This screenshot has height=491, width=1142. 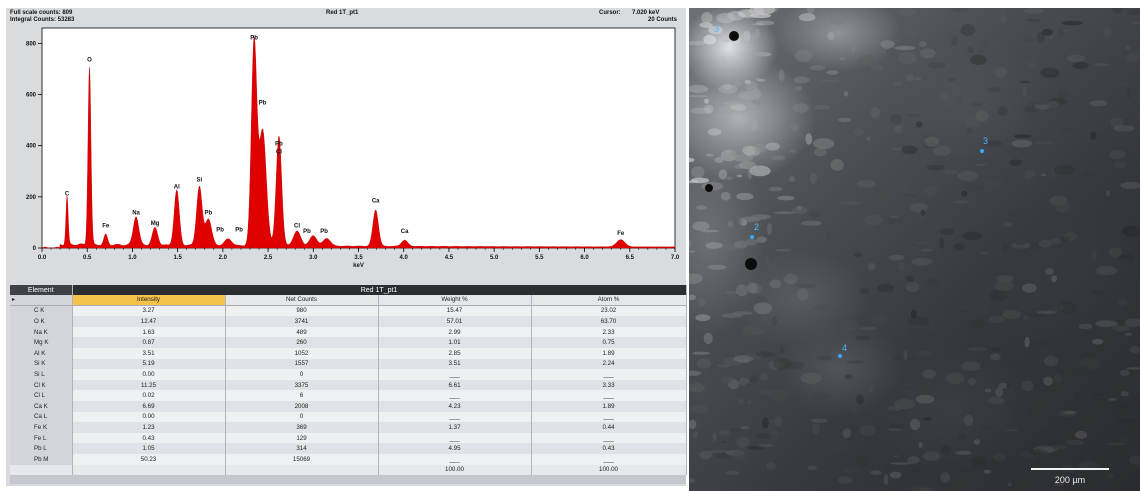 What do you see at coordinates (609, 385) in the screenshot?
I see `value-cell: 3.33` at bounding box center [609, 385].